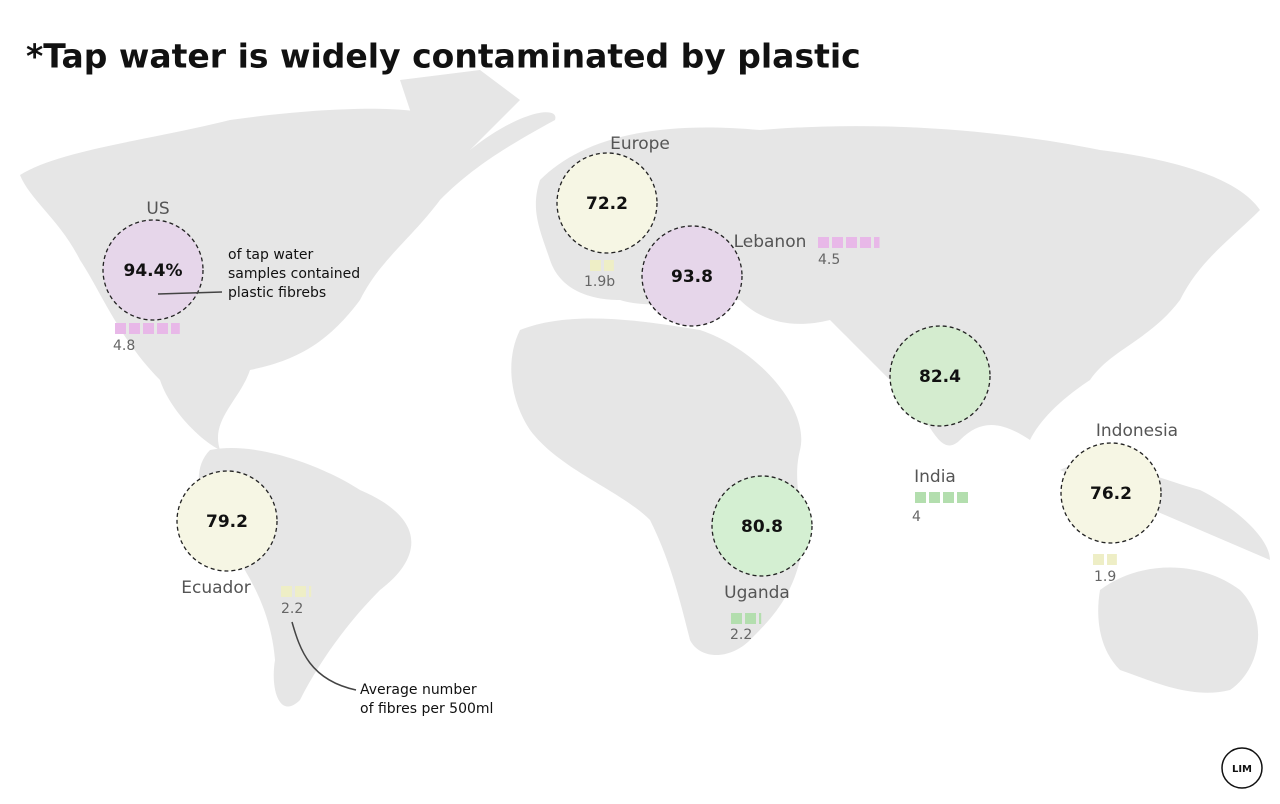 This screenshot has width=1280, height=804. Describe the element at coordinates (757, 593) in the screenshot. I see `region-name: Uganda` at that location.